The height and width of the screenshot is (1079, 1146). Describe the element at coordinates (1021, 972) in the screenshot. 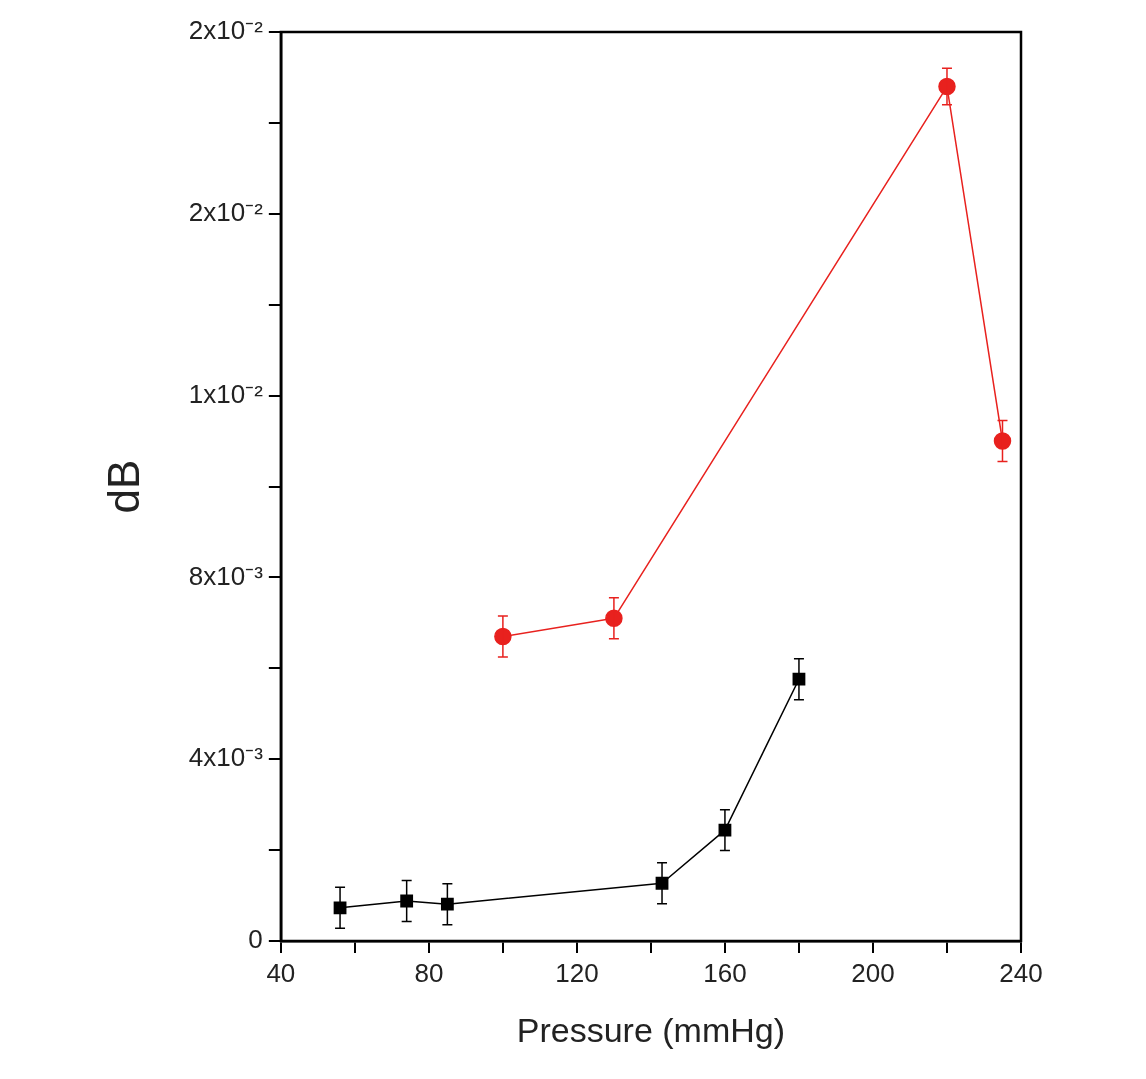

I see `x-tick-label: 240` at that location.